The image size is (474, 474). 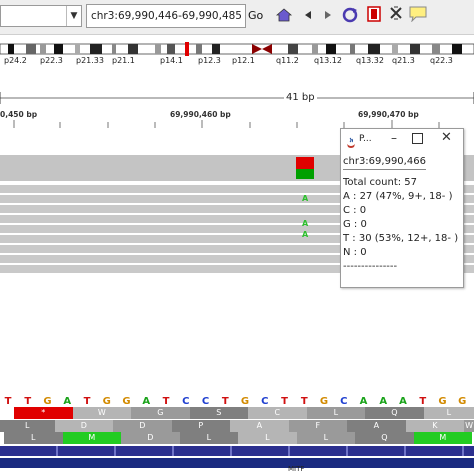 What do you see at coordinates (256, 15) in the screenshot?
I see `go-button: Go` at bounding box center [256, 15].